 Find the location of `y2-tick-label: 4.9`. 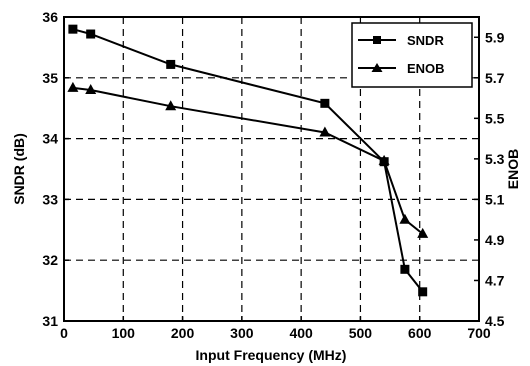

y2-tick-label: 4.9 is located at coordinates (495, 240).